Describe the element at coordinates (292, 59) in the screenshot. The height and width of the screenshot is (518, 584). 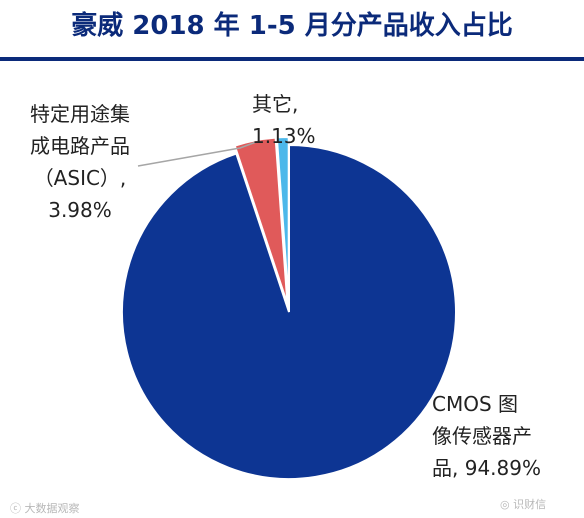
I see `title-underline` at that location.